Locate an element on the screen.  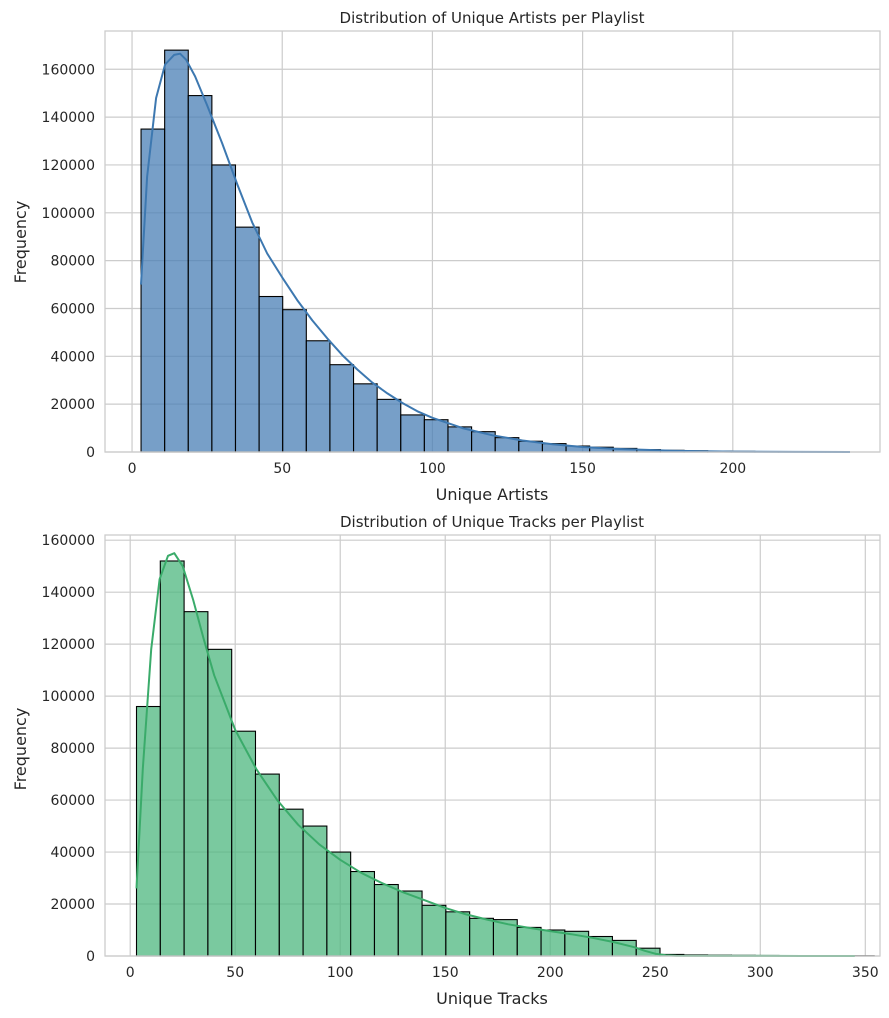
x-tick-label: 350 is located at coordinates (865, 973).